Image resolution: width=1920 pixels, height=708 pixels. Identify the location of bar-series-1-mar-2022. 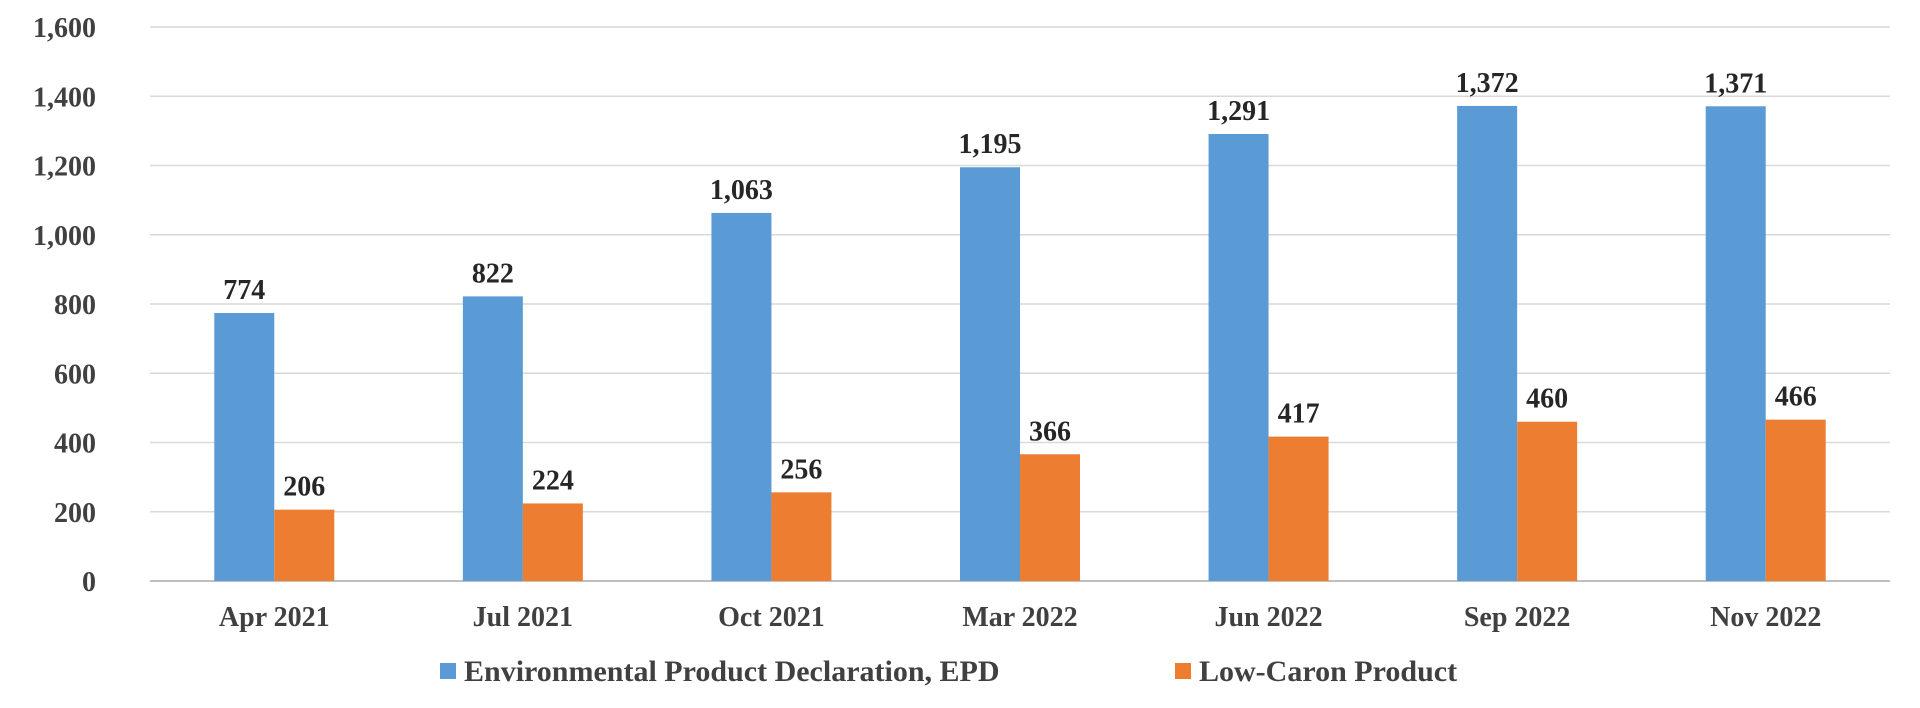
(990, 374).